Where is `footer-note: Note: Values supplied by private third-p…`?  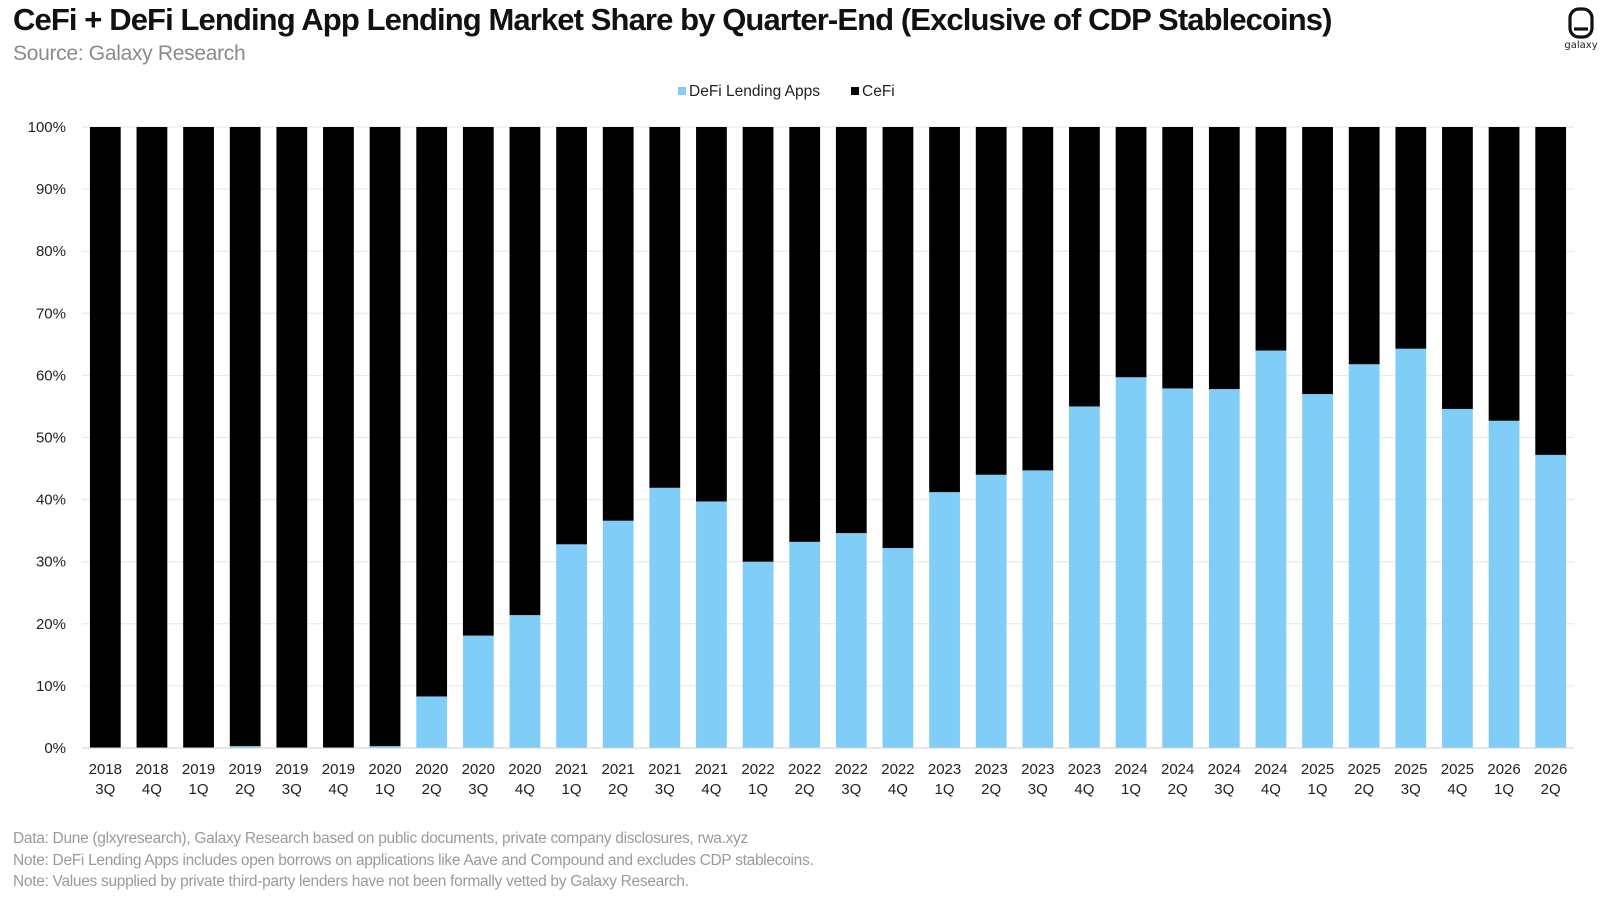
footer-note: Note: Values supplied by private third-p… is located at coordinates (351, 881).